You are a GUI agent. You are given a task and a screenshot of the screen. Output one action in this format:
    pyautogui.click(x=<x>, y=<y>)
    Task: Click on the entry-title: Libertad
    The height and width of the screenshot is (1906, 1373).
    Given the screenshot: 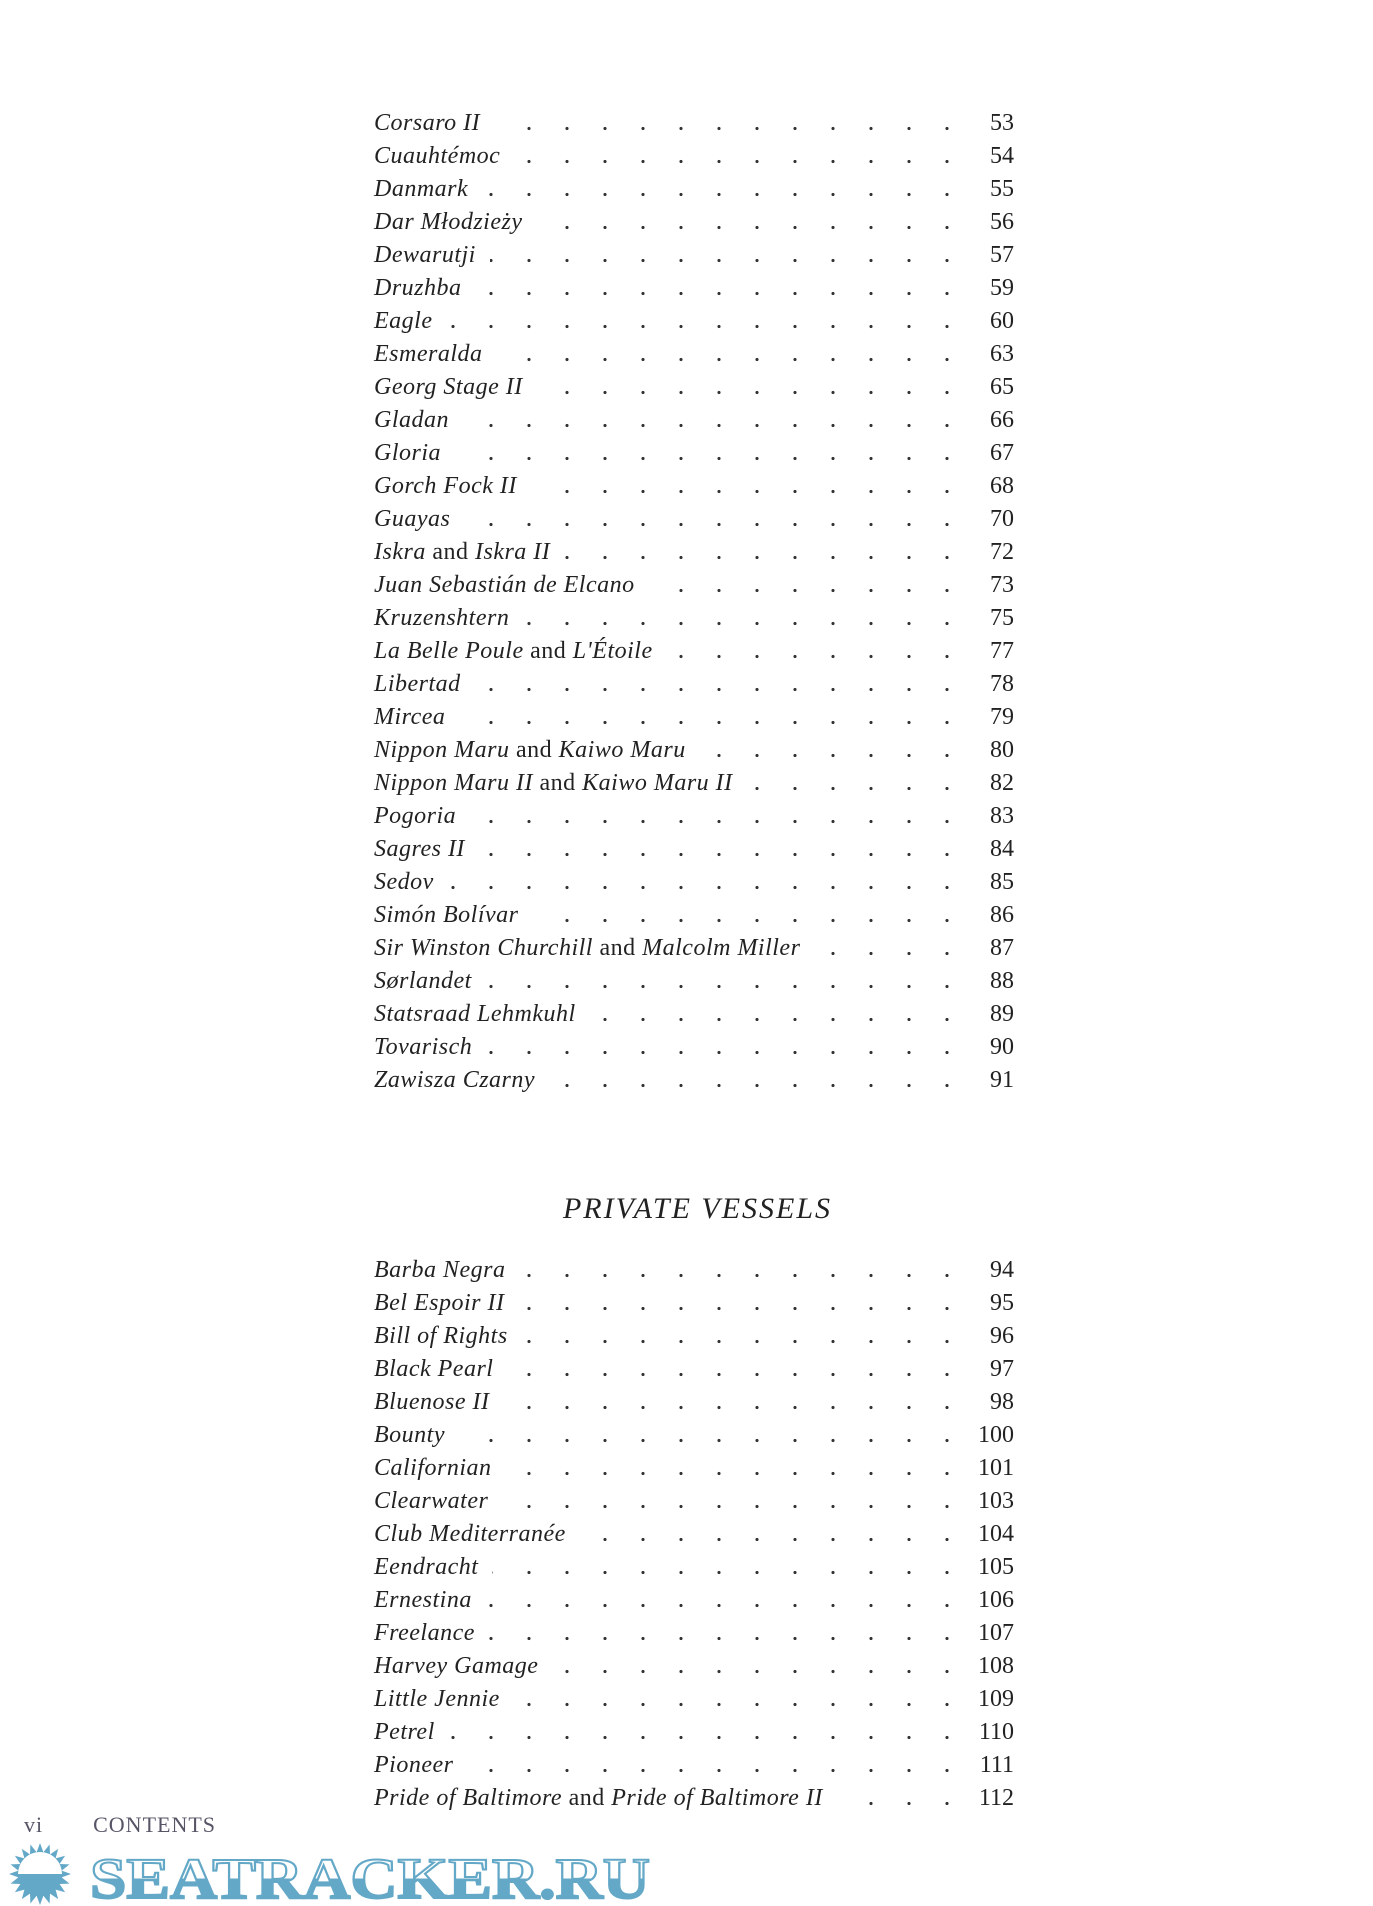 What is the action you would take?
    pyautogui.click(x=424, y=684)
    